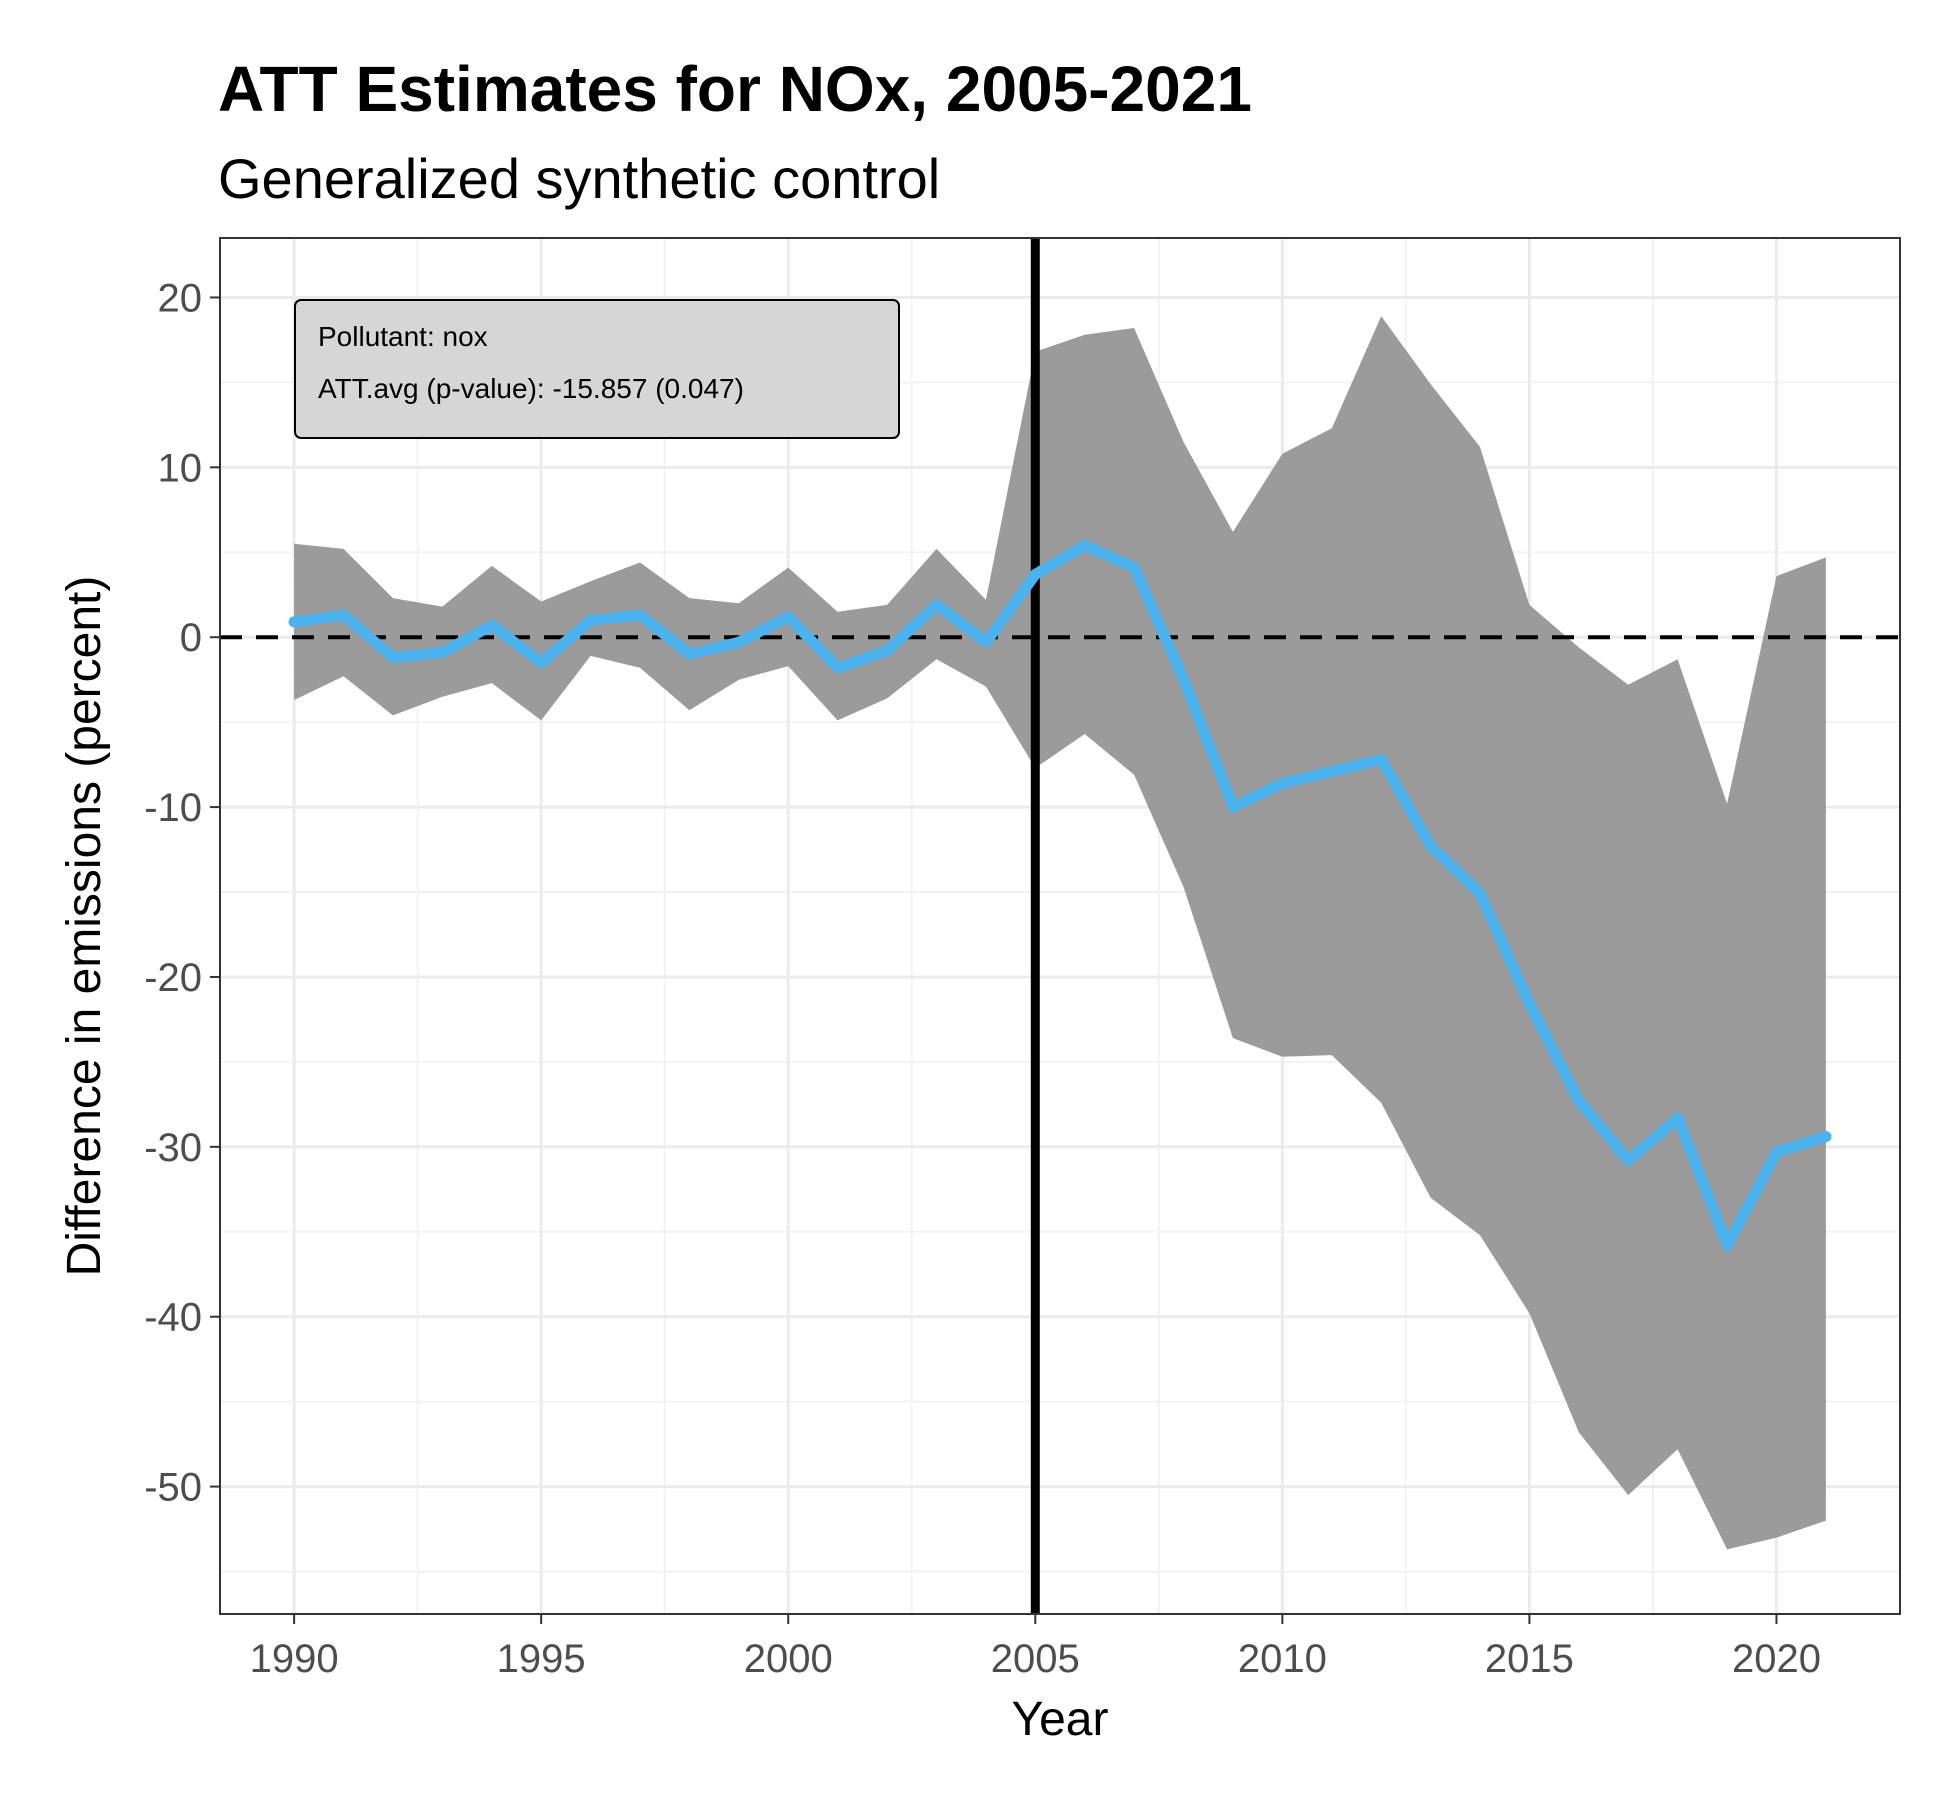 The image size is (1950, 1800). I want to click on x-axis-title: Year, so click(1060, 1719).